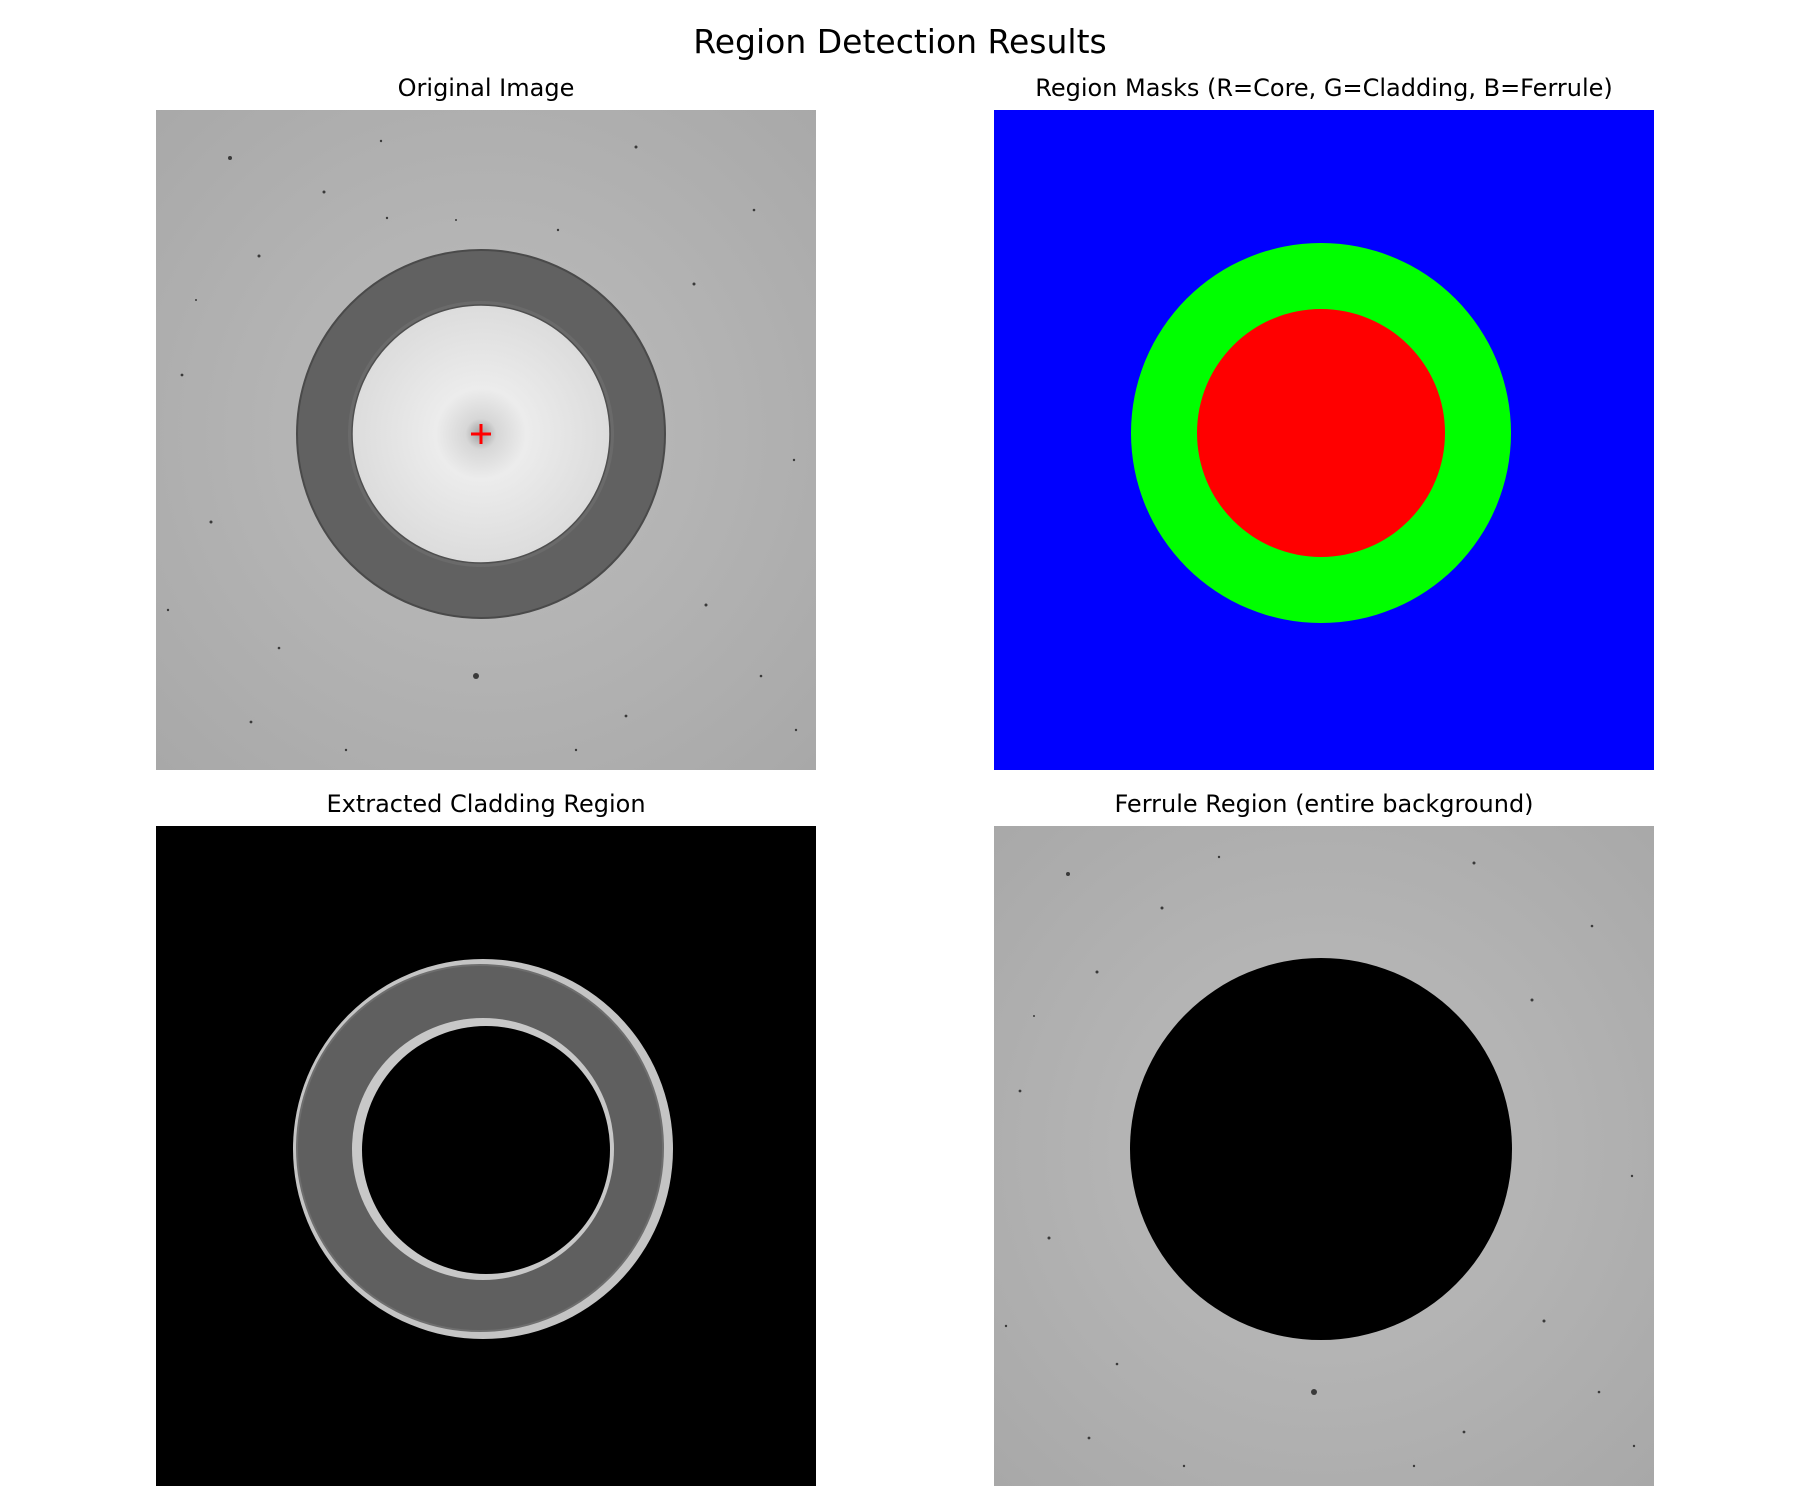 The height and width of the screenshot is (1500, 1800). What do you see at coordinates (1321, 1149) in the screenshot?
I see `masked-fiber-disk` at bounding box center [1321, 1149].